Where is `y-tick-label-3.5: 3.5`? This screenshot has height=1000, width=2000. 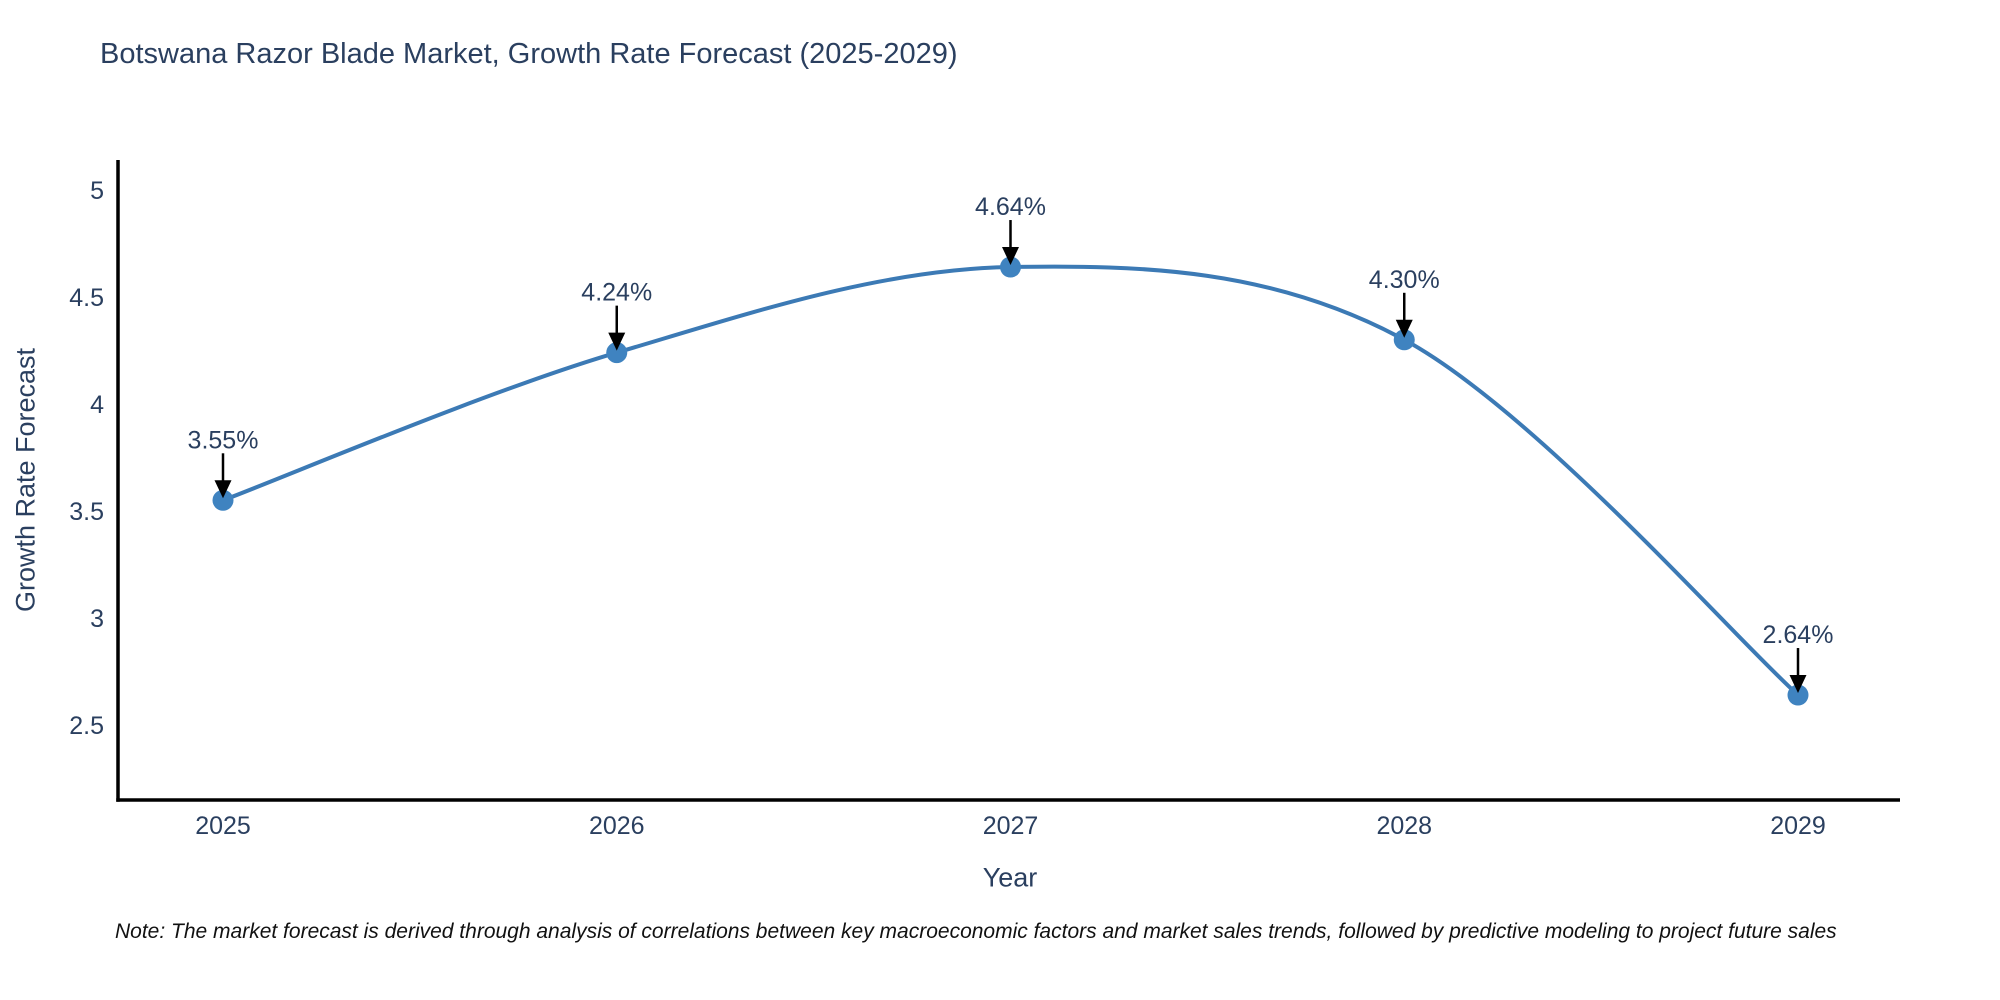 y-tick-label-3.5: 3.5 is located at coordinates (86, 512).